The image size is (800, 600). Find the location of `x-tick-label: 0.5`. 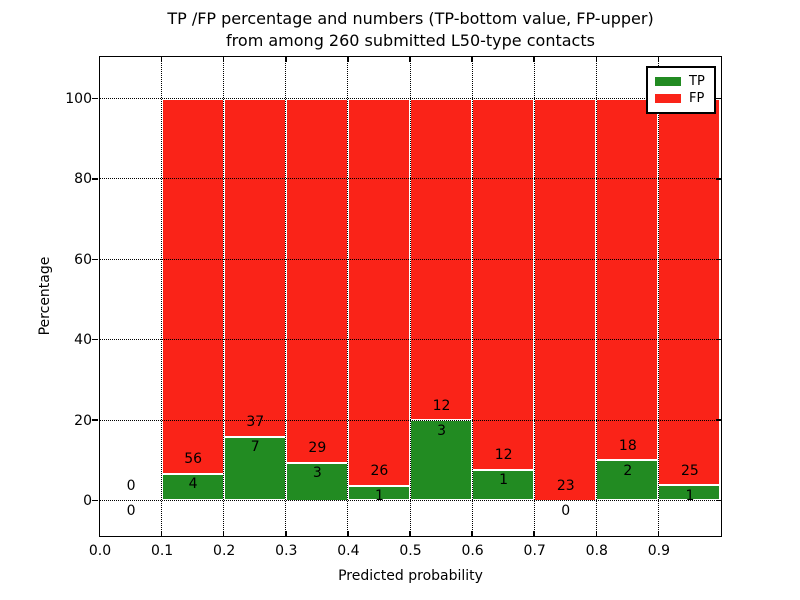

x-tick-label: 0.5 is located at coordinates (410, 551).